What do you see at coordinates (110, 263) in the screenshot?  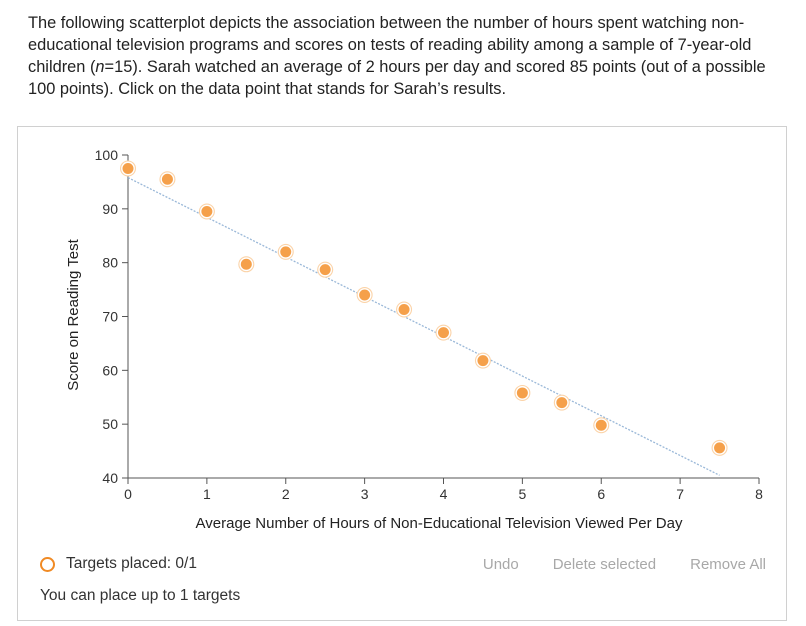 I see `y-tick-label: 80` at bounding box center [110, 263].